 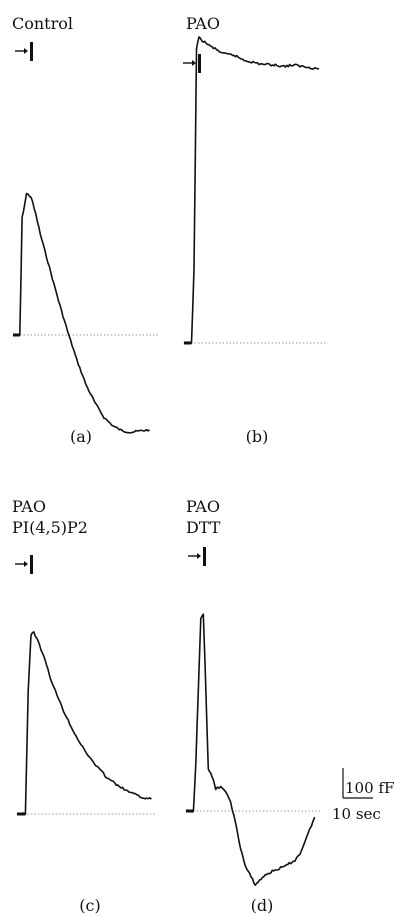 What do you see at coordinates (43, 23) in the screenshot?
I see `panel-a-label: Control` at bounding box center [43, 23].